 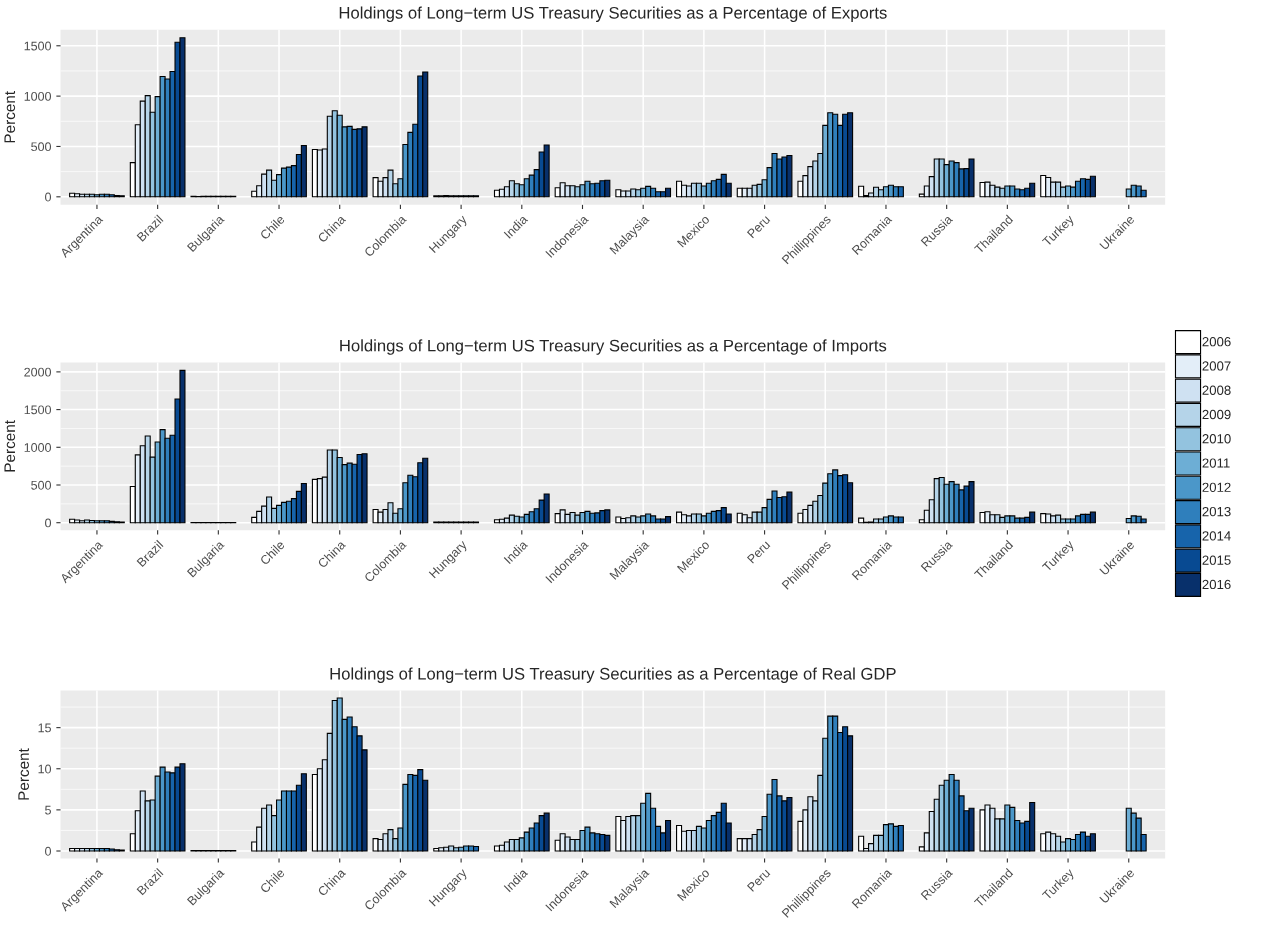 I want to click on legend-label: 2006, so click(x=1216, y=341).